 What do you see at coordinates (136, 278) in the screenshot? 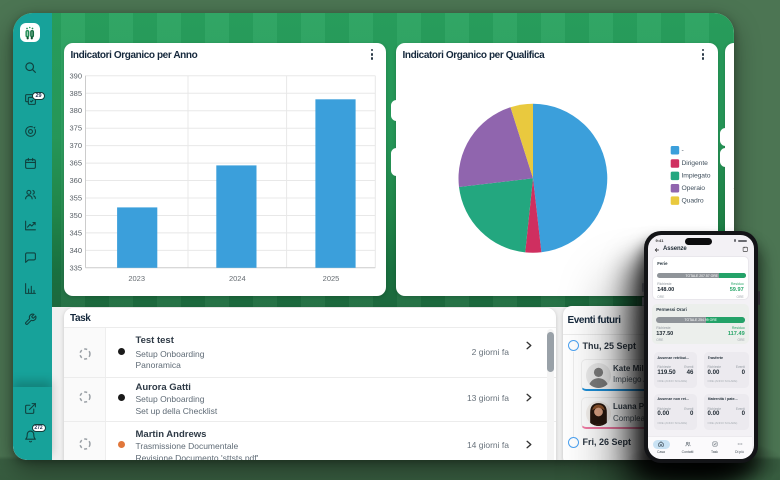
I see `svg-text: 2023` at bounding box center [136, 278].